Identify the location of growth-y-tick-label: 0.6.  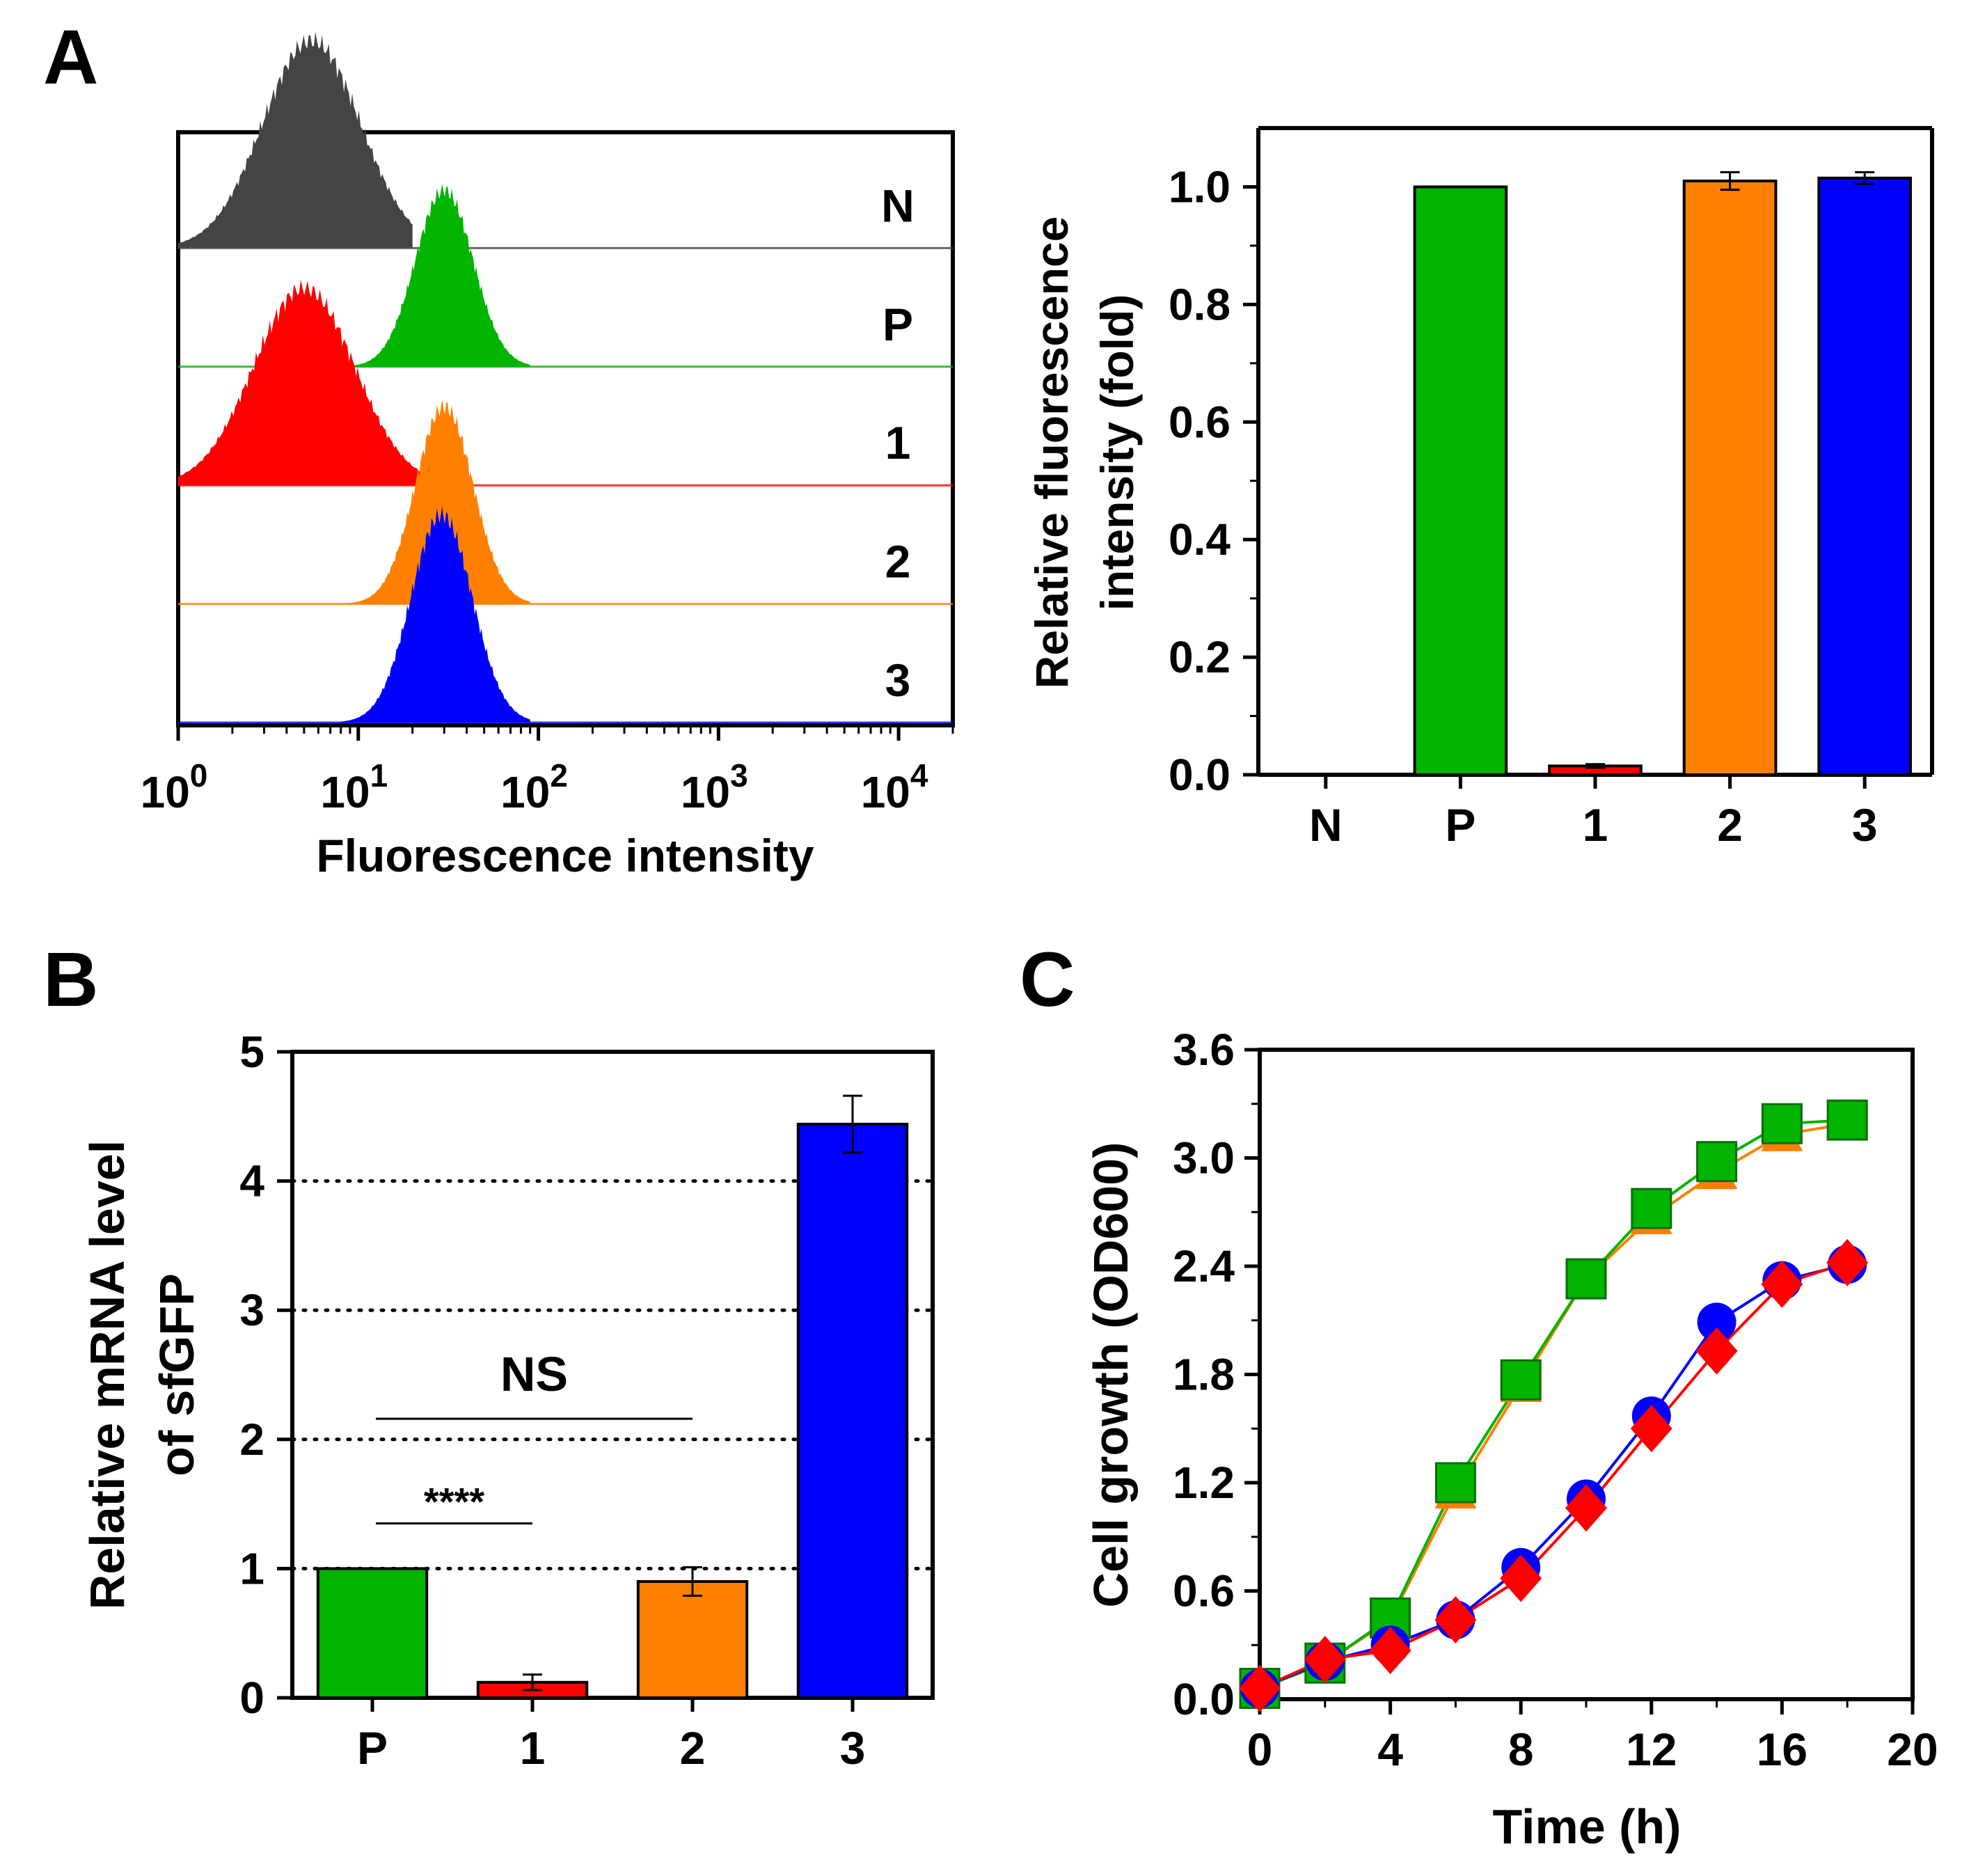
(1204, 1591).